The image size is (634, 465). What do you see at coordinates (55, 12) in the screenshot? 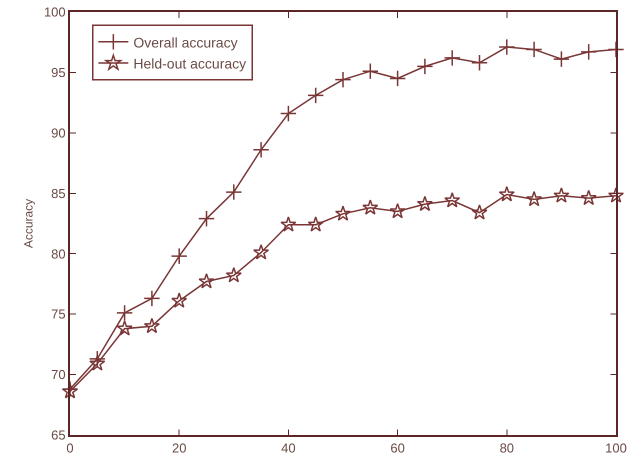
I see `y-tick-label: 100` at bounding box center [55, 12].